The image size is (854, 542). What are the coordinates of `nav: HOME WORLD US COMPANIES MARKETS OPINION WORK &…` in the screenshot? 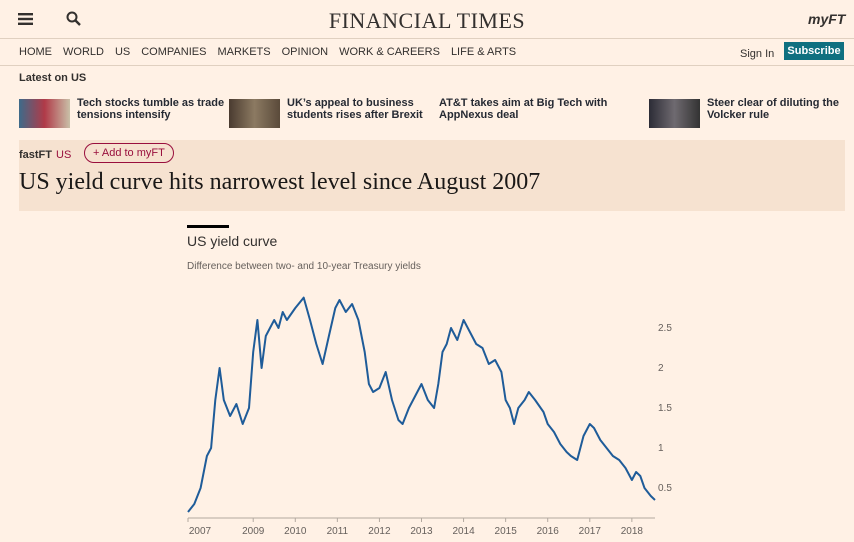 It's located at (267, 52).